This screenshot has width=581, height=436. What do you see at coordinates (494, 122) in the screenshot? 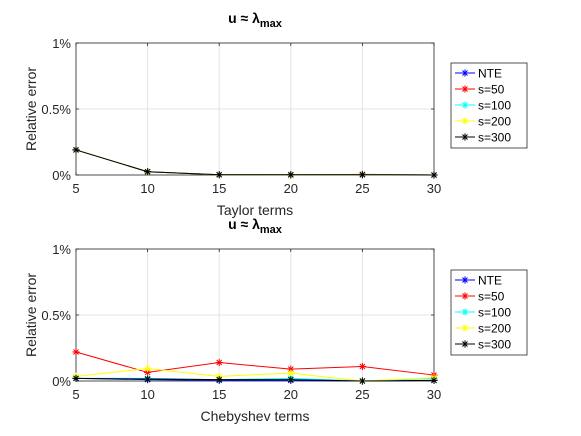
I see `chart-1-legend-label: s=200` at bounding box center [494, 122].